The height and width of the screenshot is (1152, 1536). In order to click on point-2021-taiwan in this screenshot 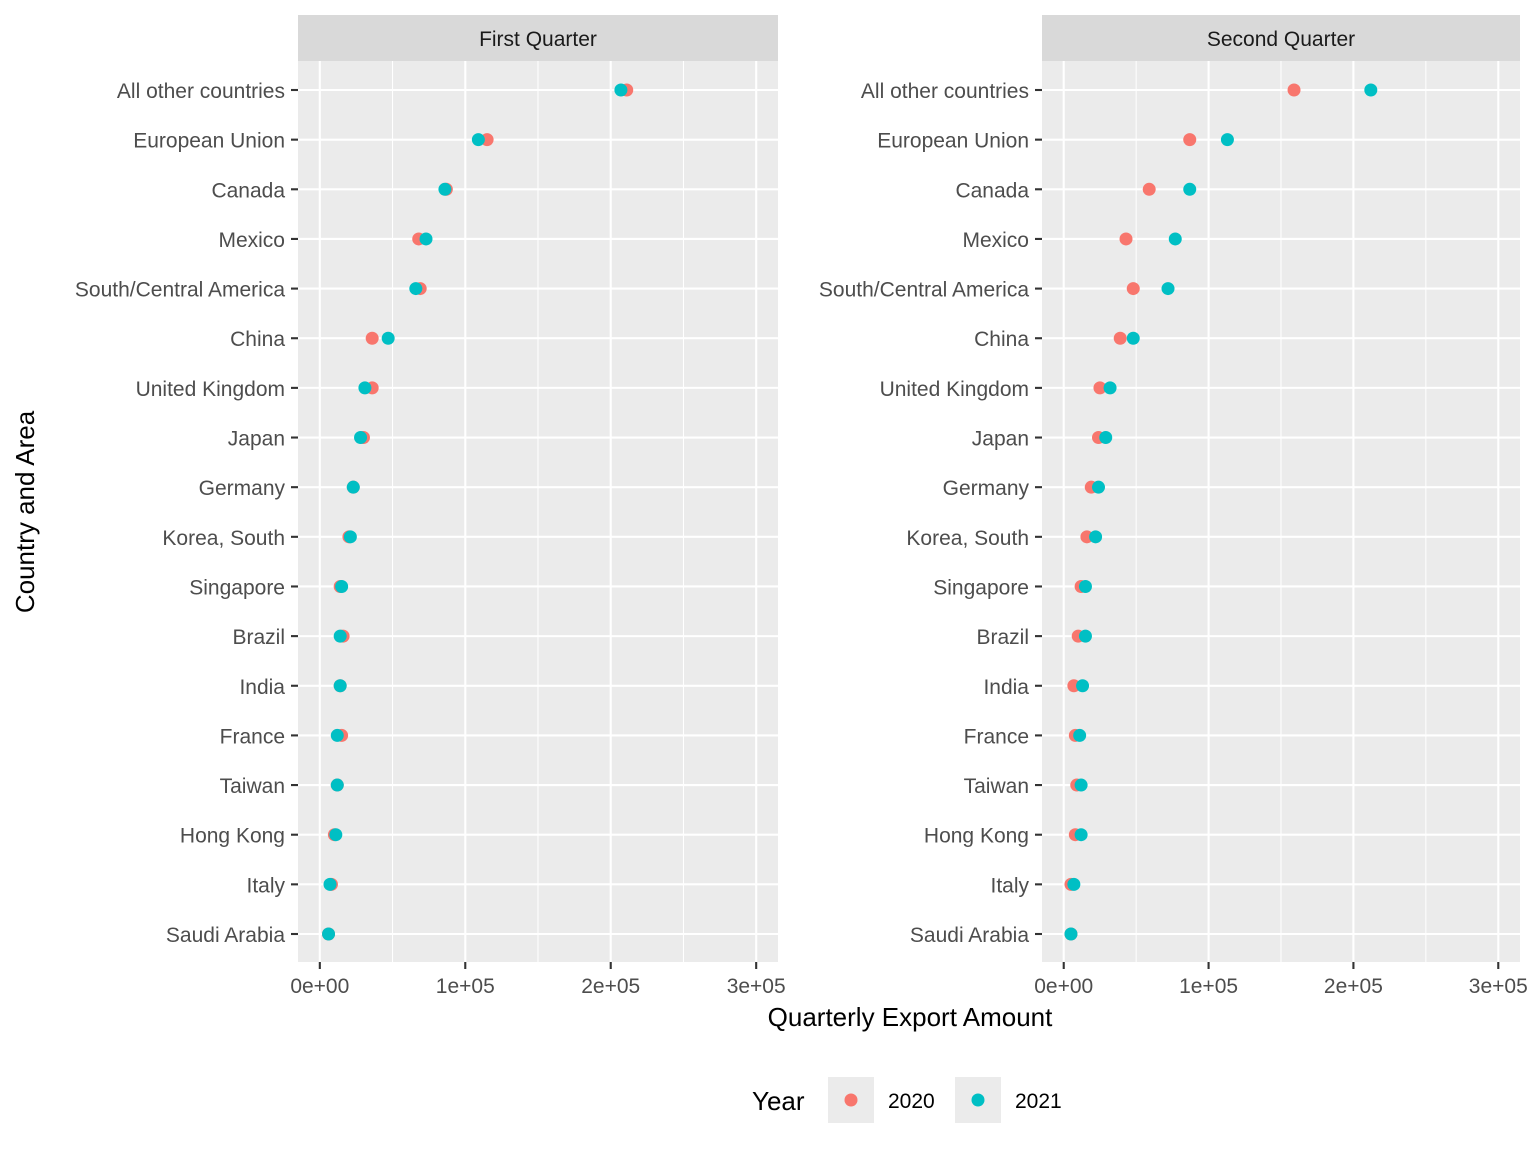, I will do `click(1081, 785)`.